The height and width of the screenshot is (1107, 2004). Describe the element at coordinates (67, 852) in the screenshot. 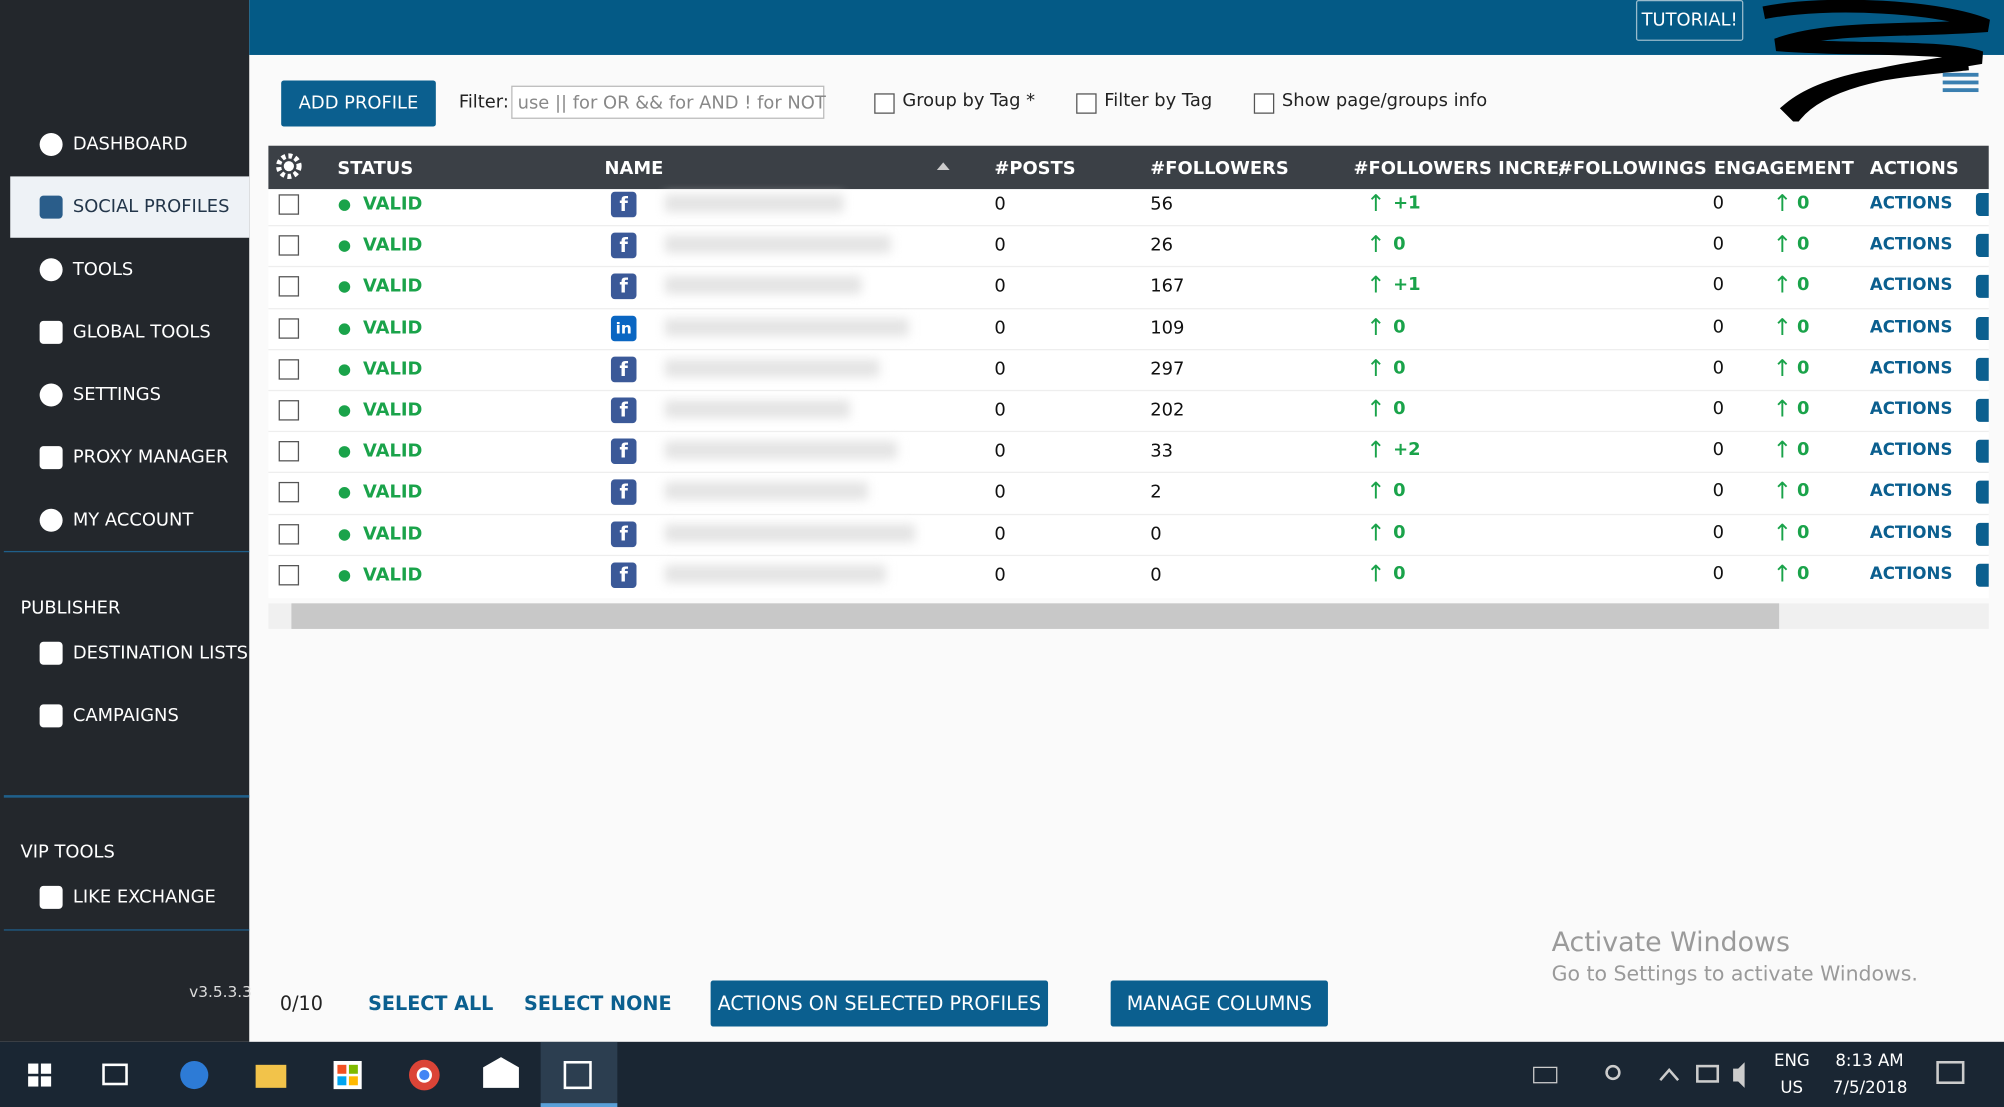

I see `section-title: VIP TOOLS` at that location.